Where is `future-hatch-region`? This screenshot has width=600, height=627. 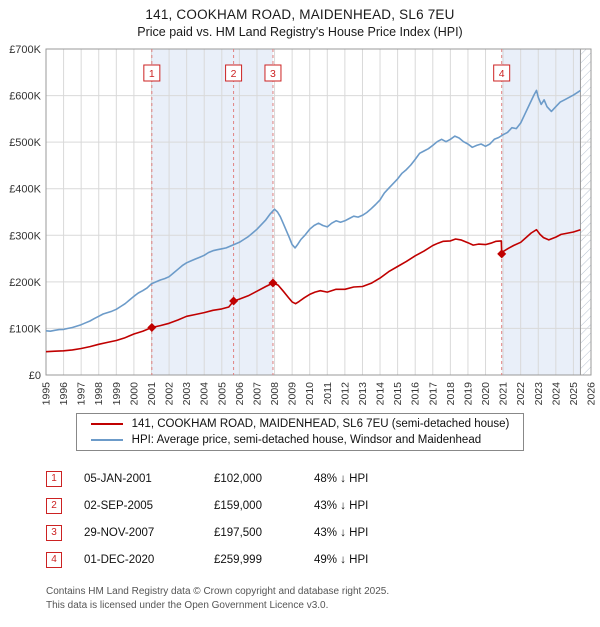
future-hatch-region is located at coordinates (585, 212).